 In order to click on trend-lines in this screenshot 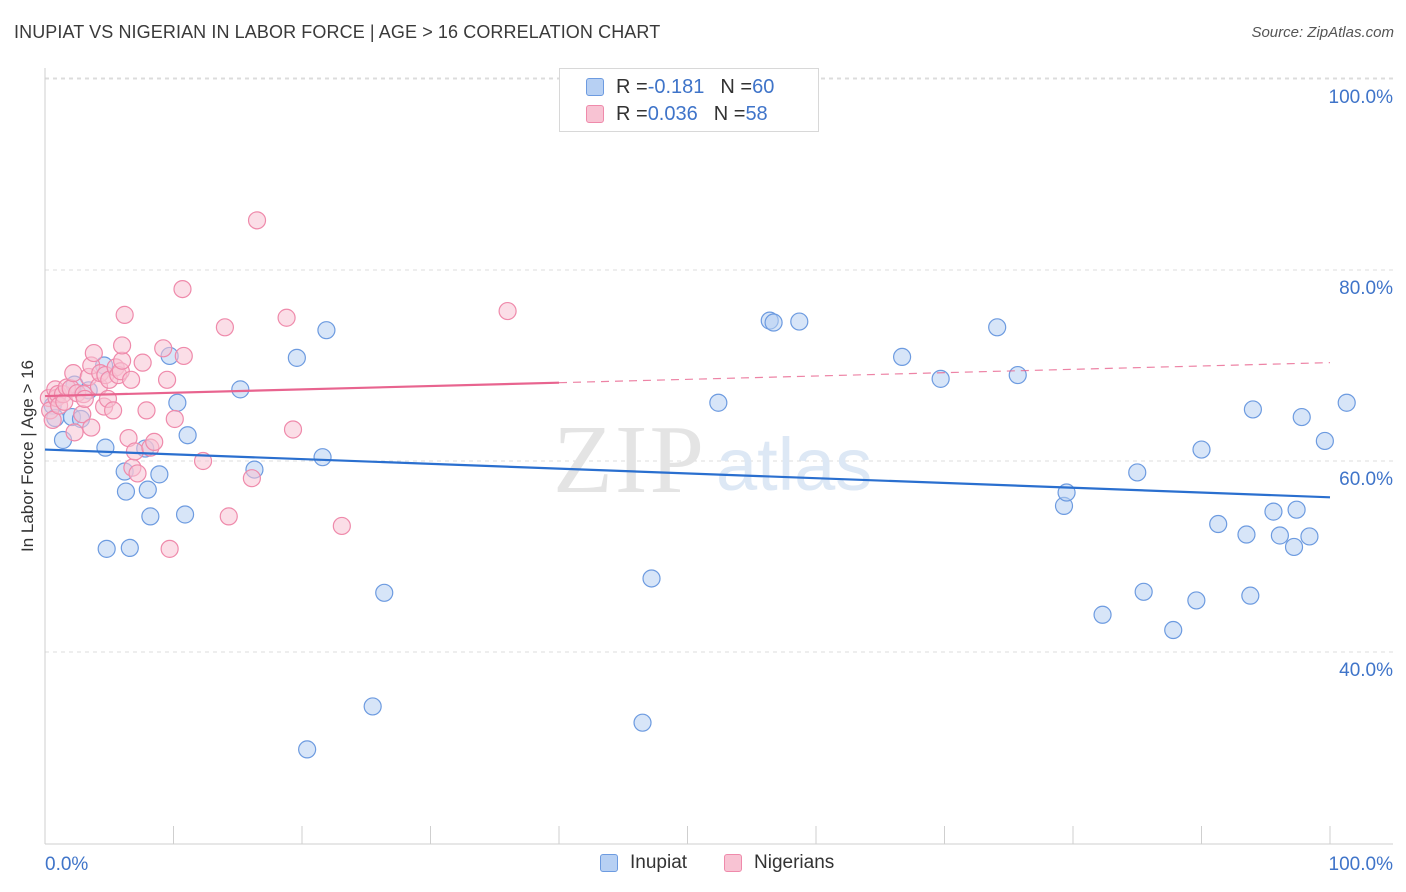, I will do `click(687, 430)`.